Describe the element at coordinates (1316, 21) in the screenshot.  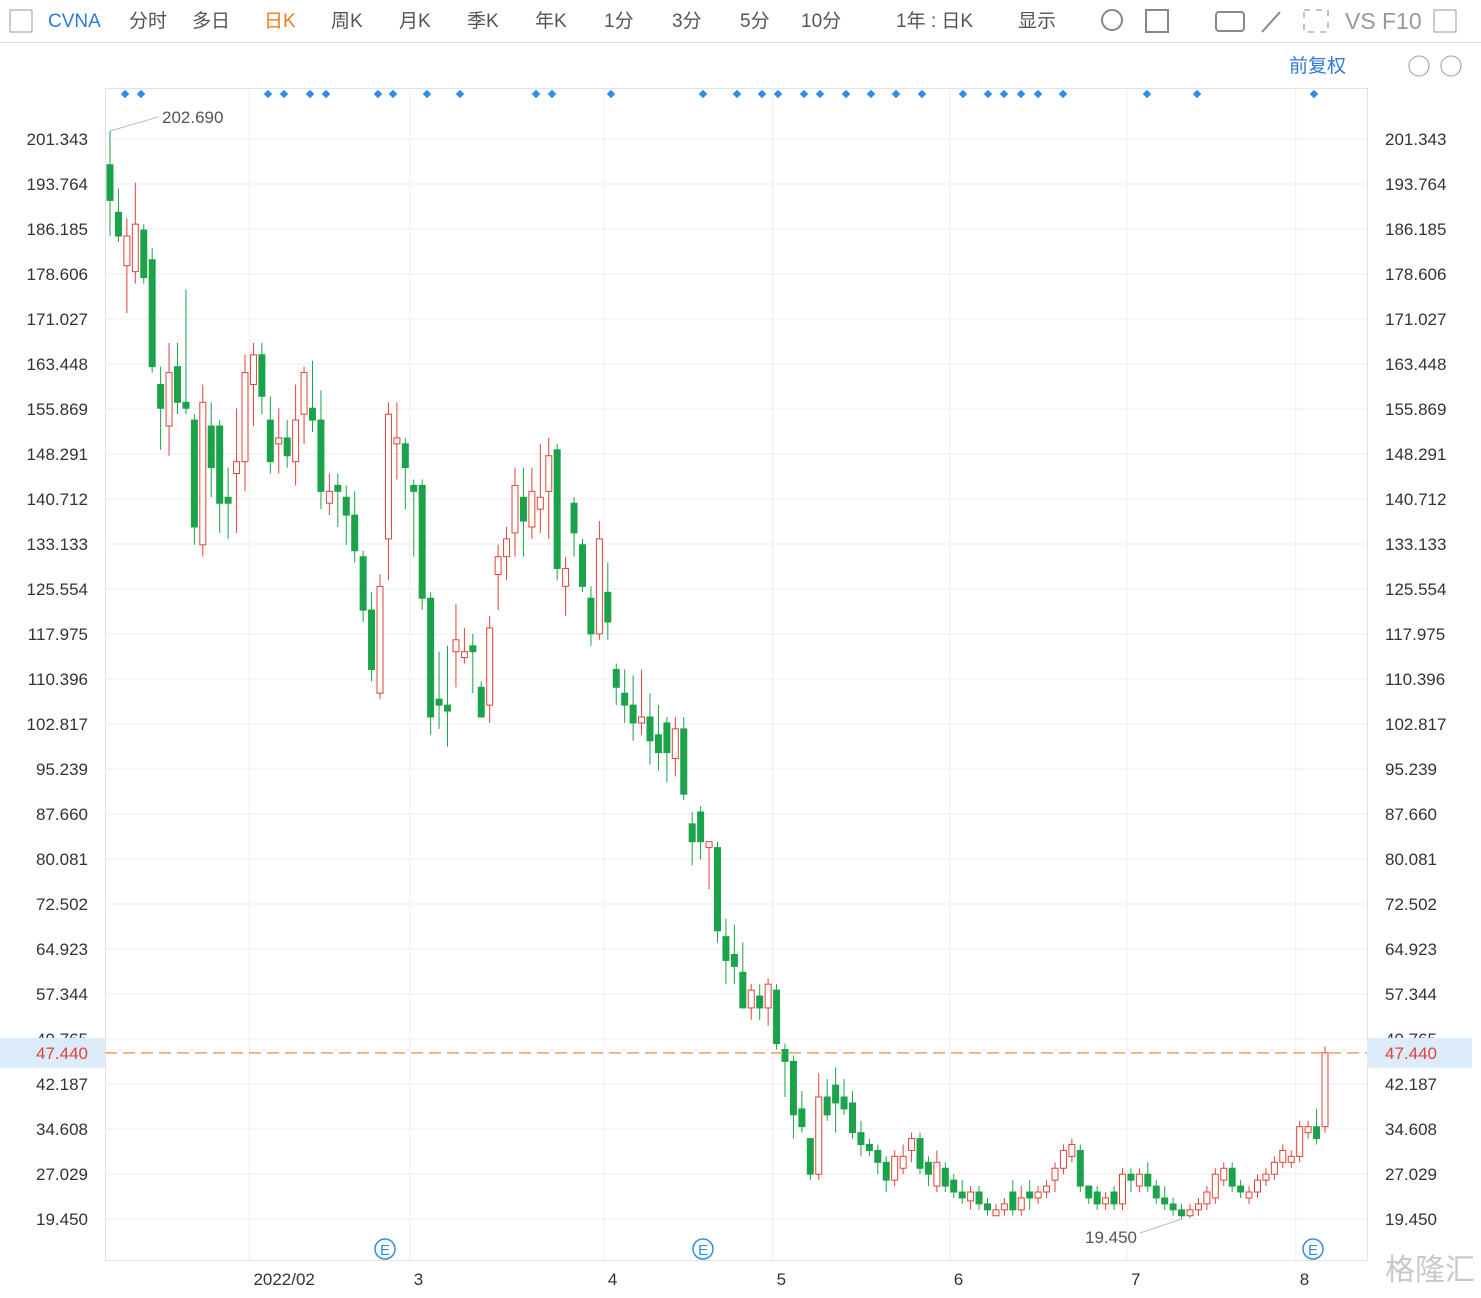
I see `fullscreen-icon` at that location.